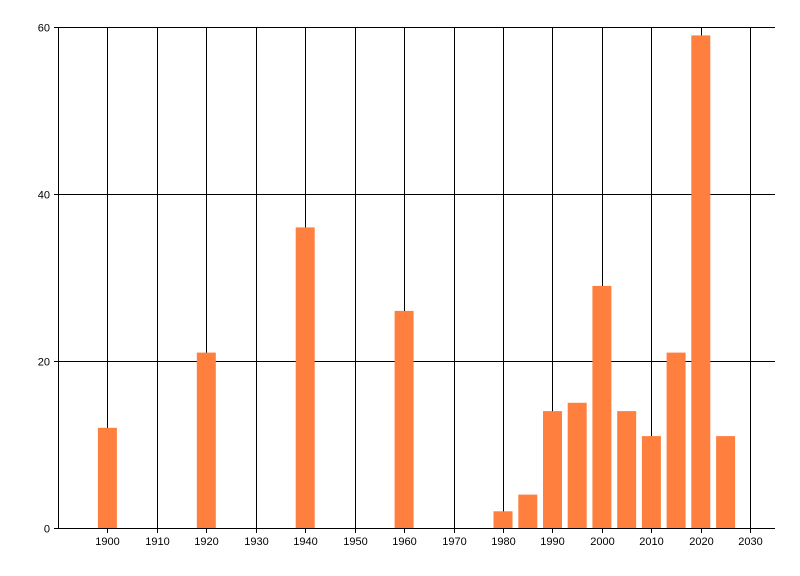  I want to click on x-tick-label: 2010, so click(651, 542).